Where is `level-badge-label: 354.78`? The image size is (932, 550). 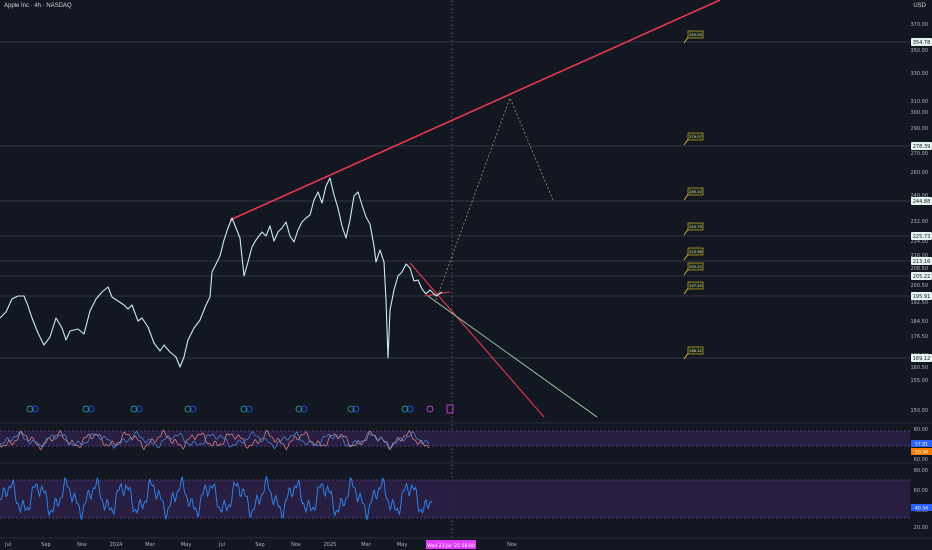 level-badge-label: 354.78 is located at coordinates (922, 43).